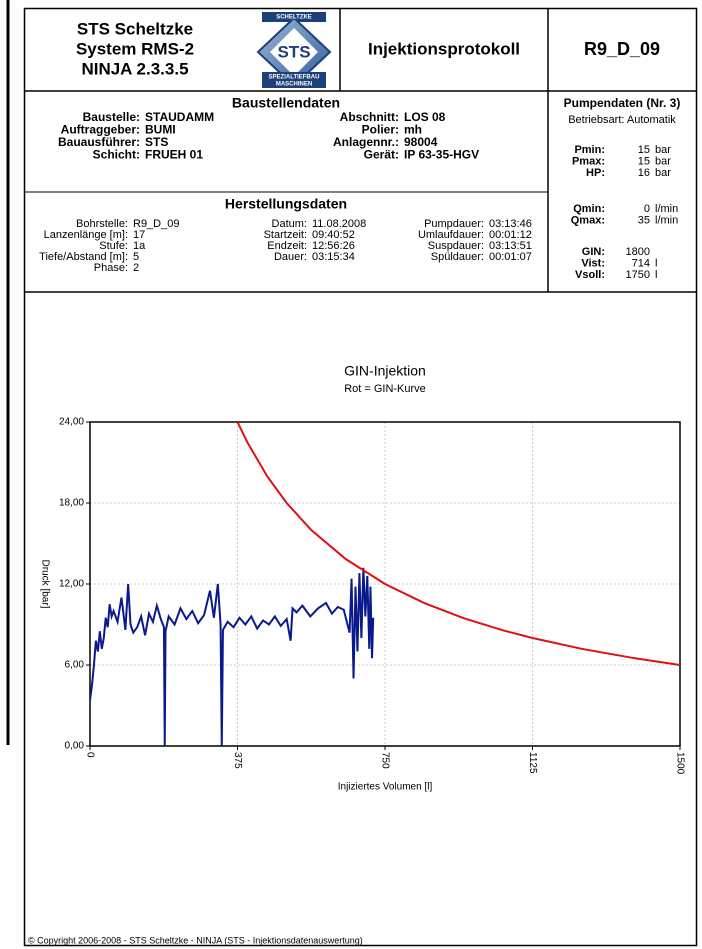  I want to click on data-line, so click(232, 656).